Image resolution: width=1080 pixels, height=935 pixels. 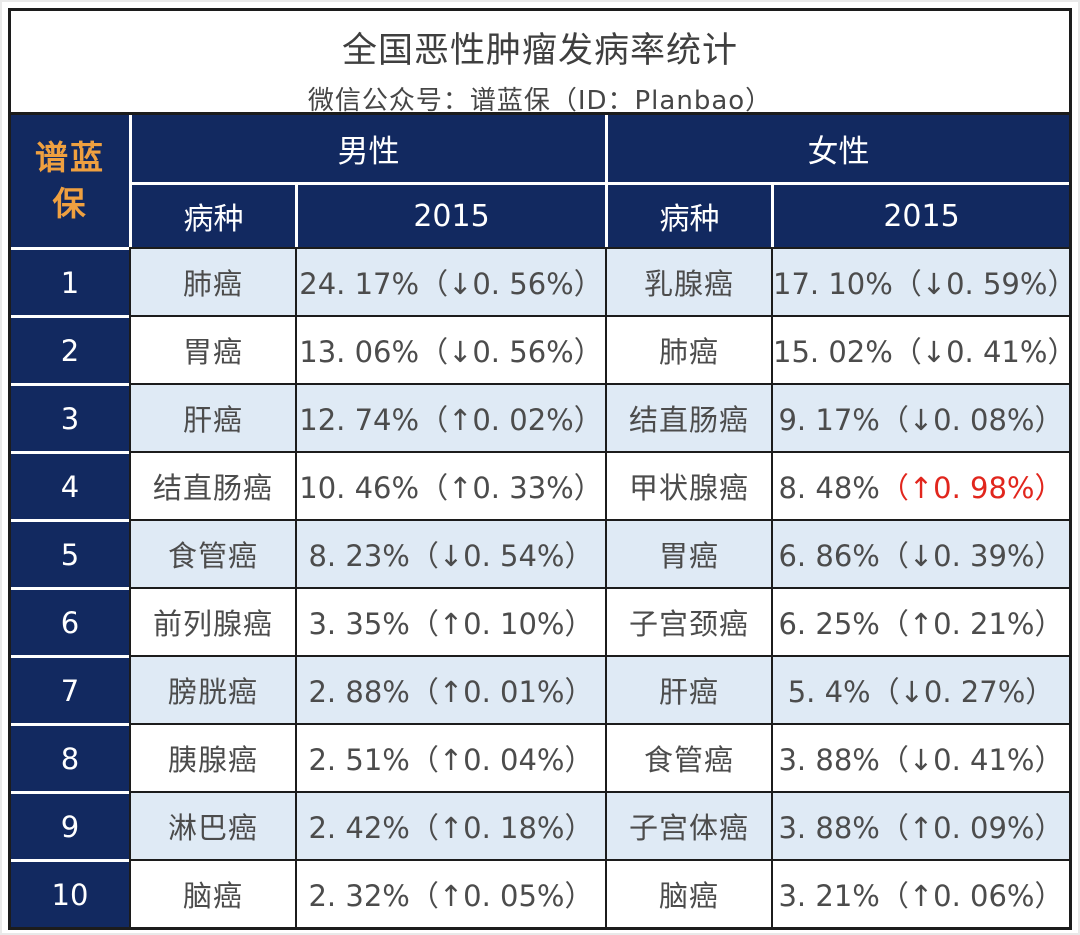 I want to click on rank-cell: 2, so click(x=70, y=349).